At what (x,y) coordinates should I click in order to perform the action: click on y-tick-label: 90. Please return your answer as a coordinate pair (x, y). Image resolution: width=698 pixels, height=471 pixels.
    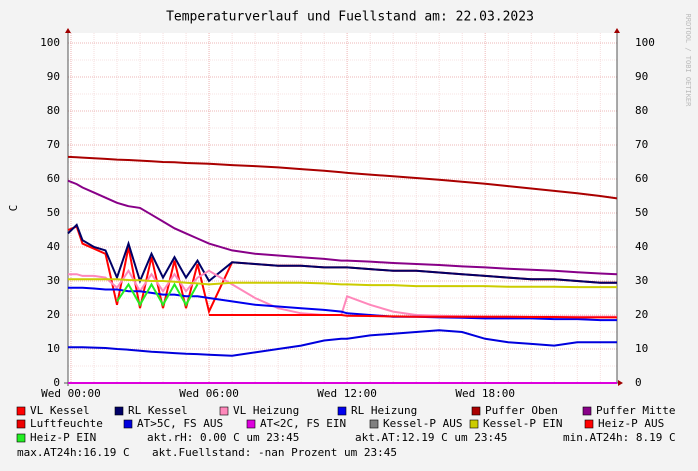
    Looking at the image, I should click on (53, 76).